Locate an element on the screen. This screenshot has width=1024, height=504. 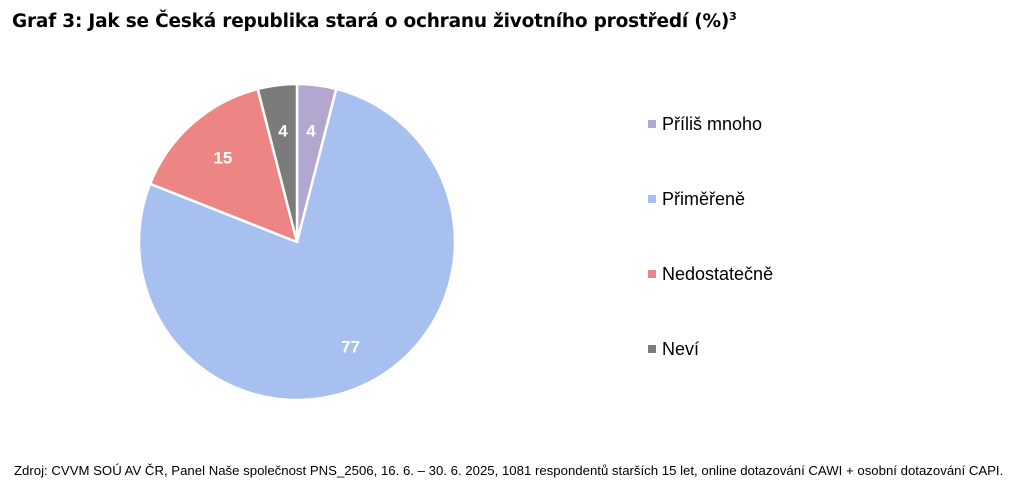
legend-label: Nedostatečně is located at coordinates (718, 273).